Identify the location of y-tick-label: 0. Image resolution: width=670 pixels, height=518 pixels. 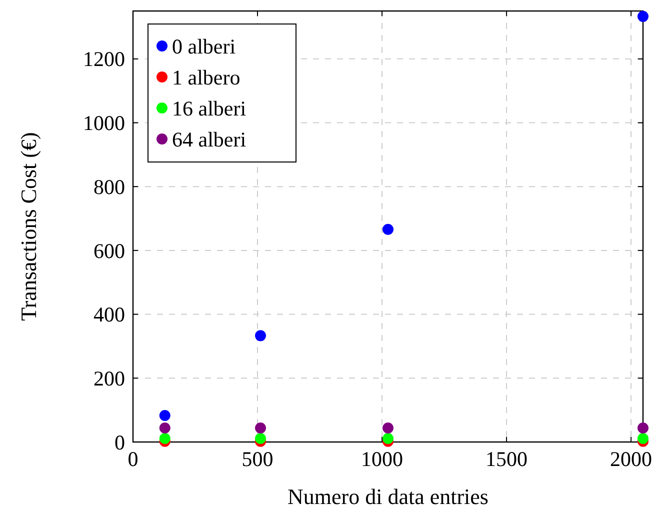
(119, 442).